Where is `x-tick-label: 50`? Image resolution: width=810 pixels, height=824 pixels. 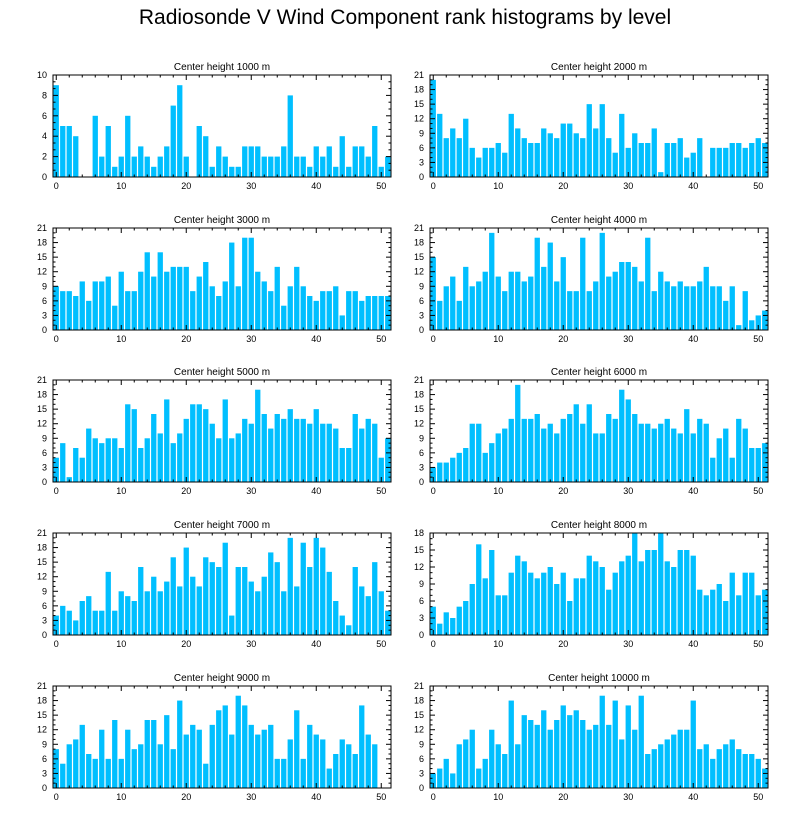
x-tick-label: 50 is located at coordinates (381, 339).